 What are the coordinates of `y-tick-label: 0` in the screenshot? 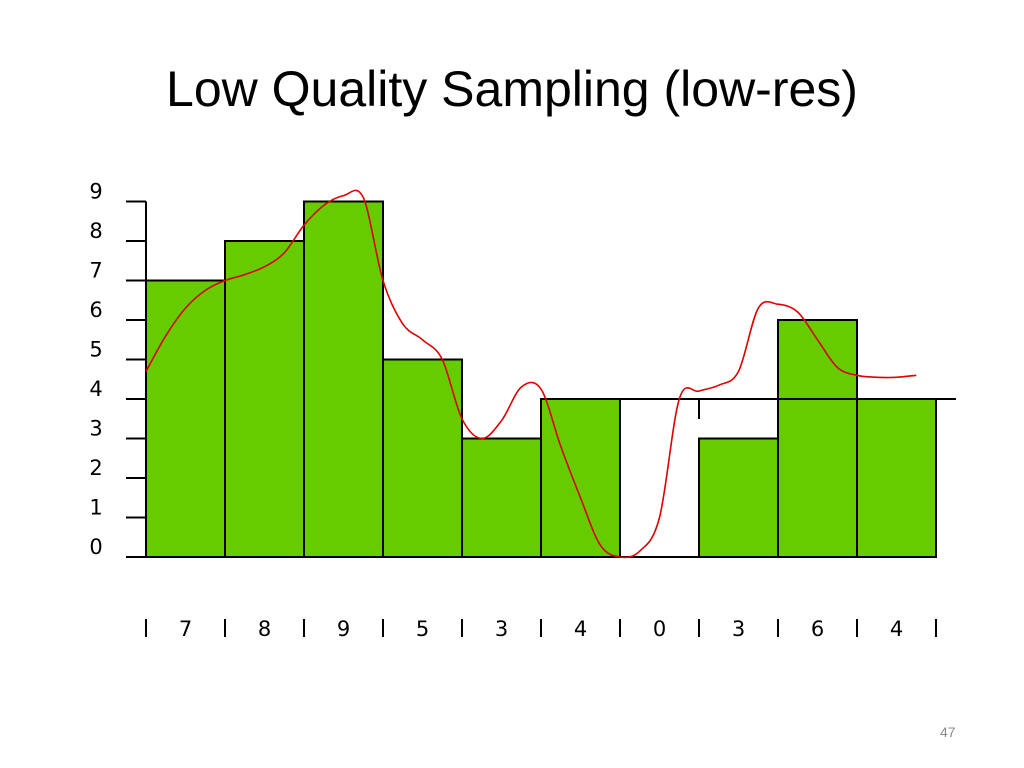 It's located at (95, 547).